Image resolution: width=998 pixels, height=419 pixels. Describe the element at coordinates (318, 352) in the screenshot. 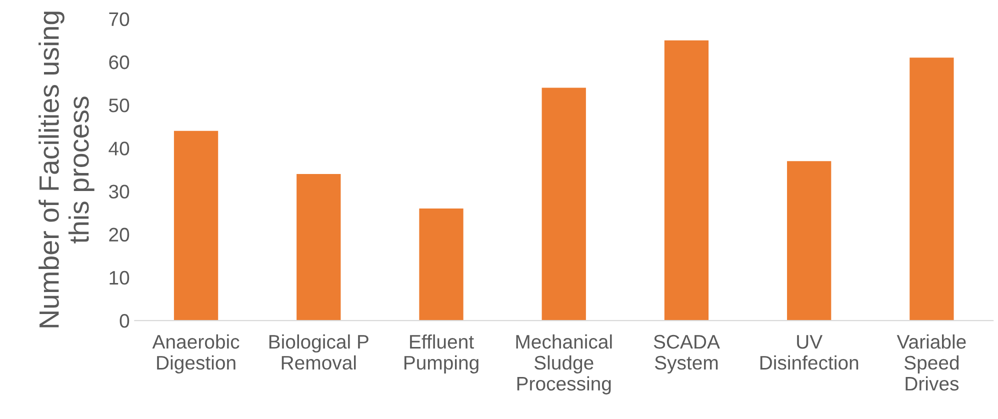

I see `x-tick-label: Biological P Removal` at that location.